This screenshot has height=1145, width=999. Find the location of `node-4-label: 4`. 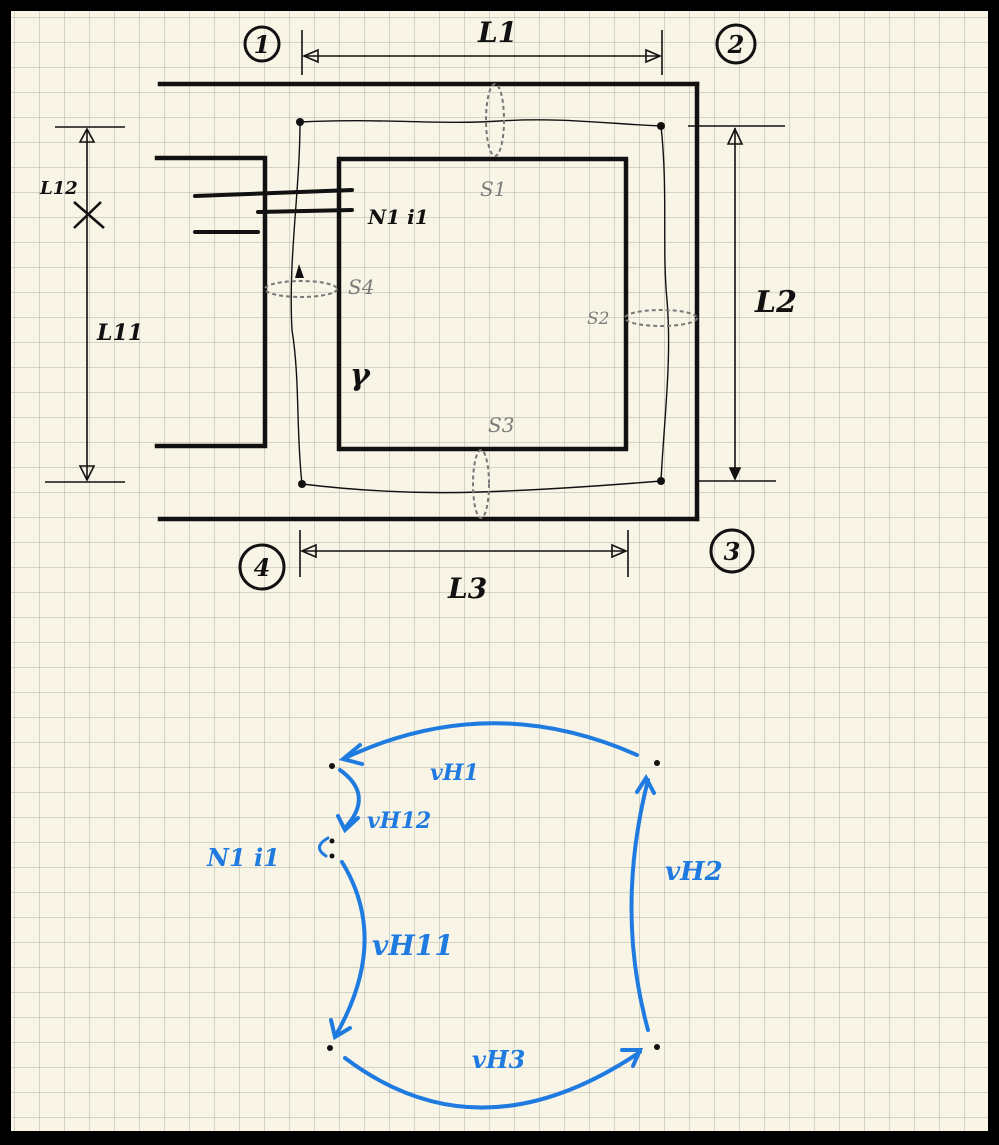

node-4-label: 4 is located at coordinates (262, 567).